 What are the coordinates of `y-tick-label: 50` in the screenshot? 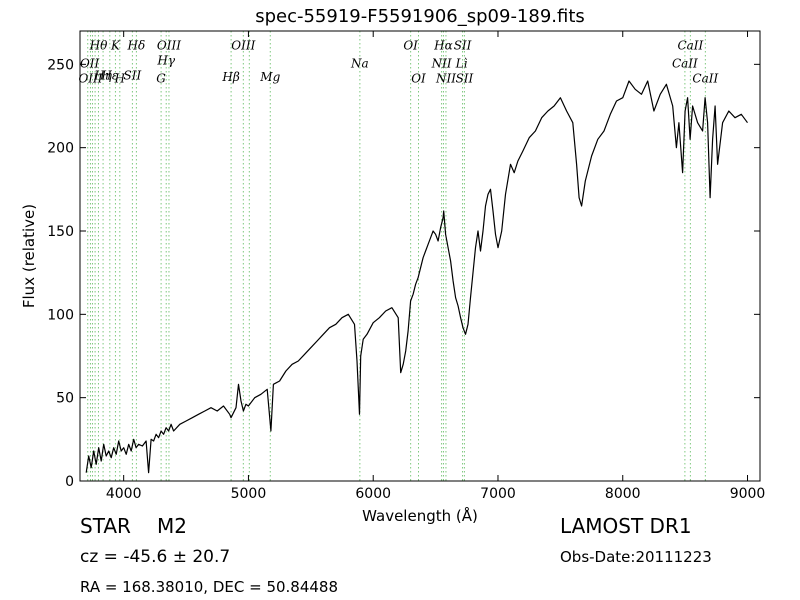 It's located at (65, 399).